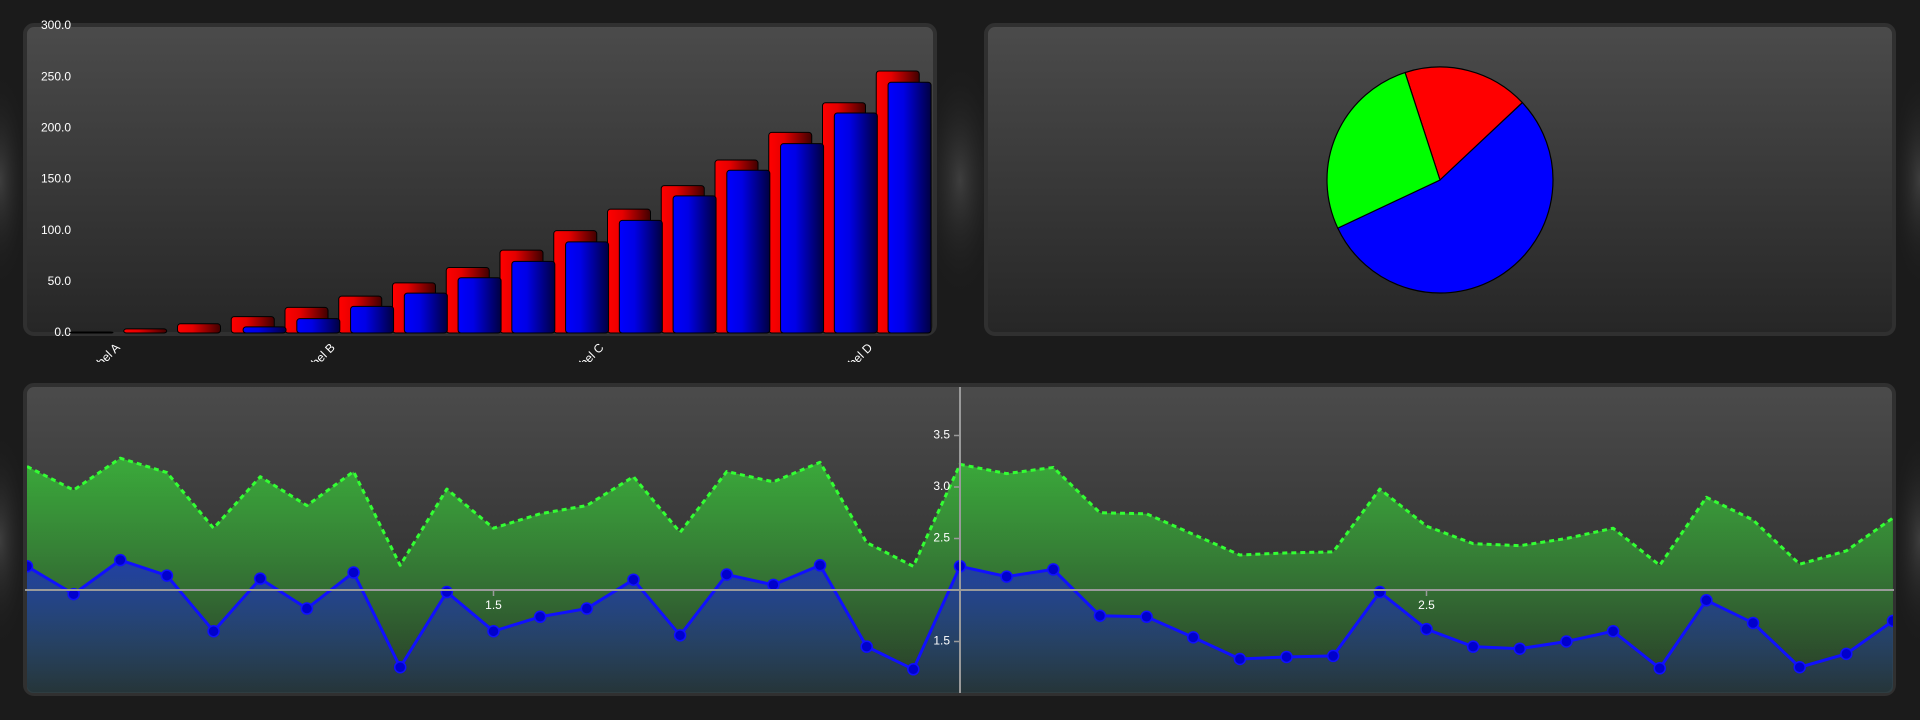 Image resolution: width=1920 pixels, height=720 pixels. What do you see at coordinates (56, 25) in the screenshot?
I see `y-tick-label: 300.0` at bounding box center [56, 25].